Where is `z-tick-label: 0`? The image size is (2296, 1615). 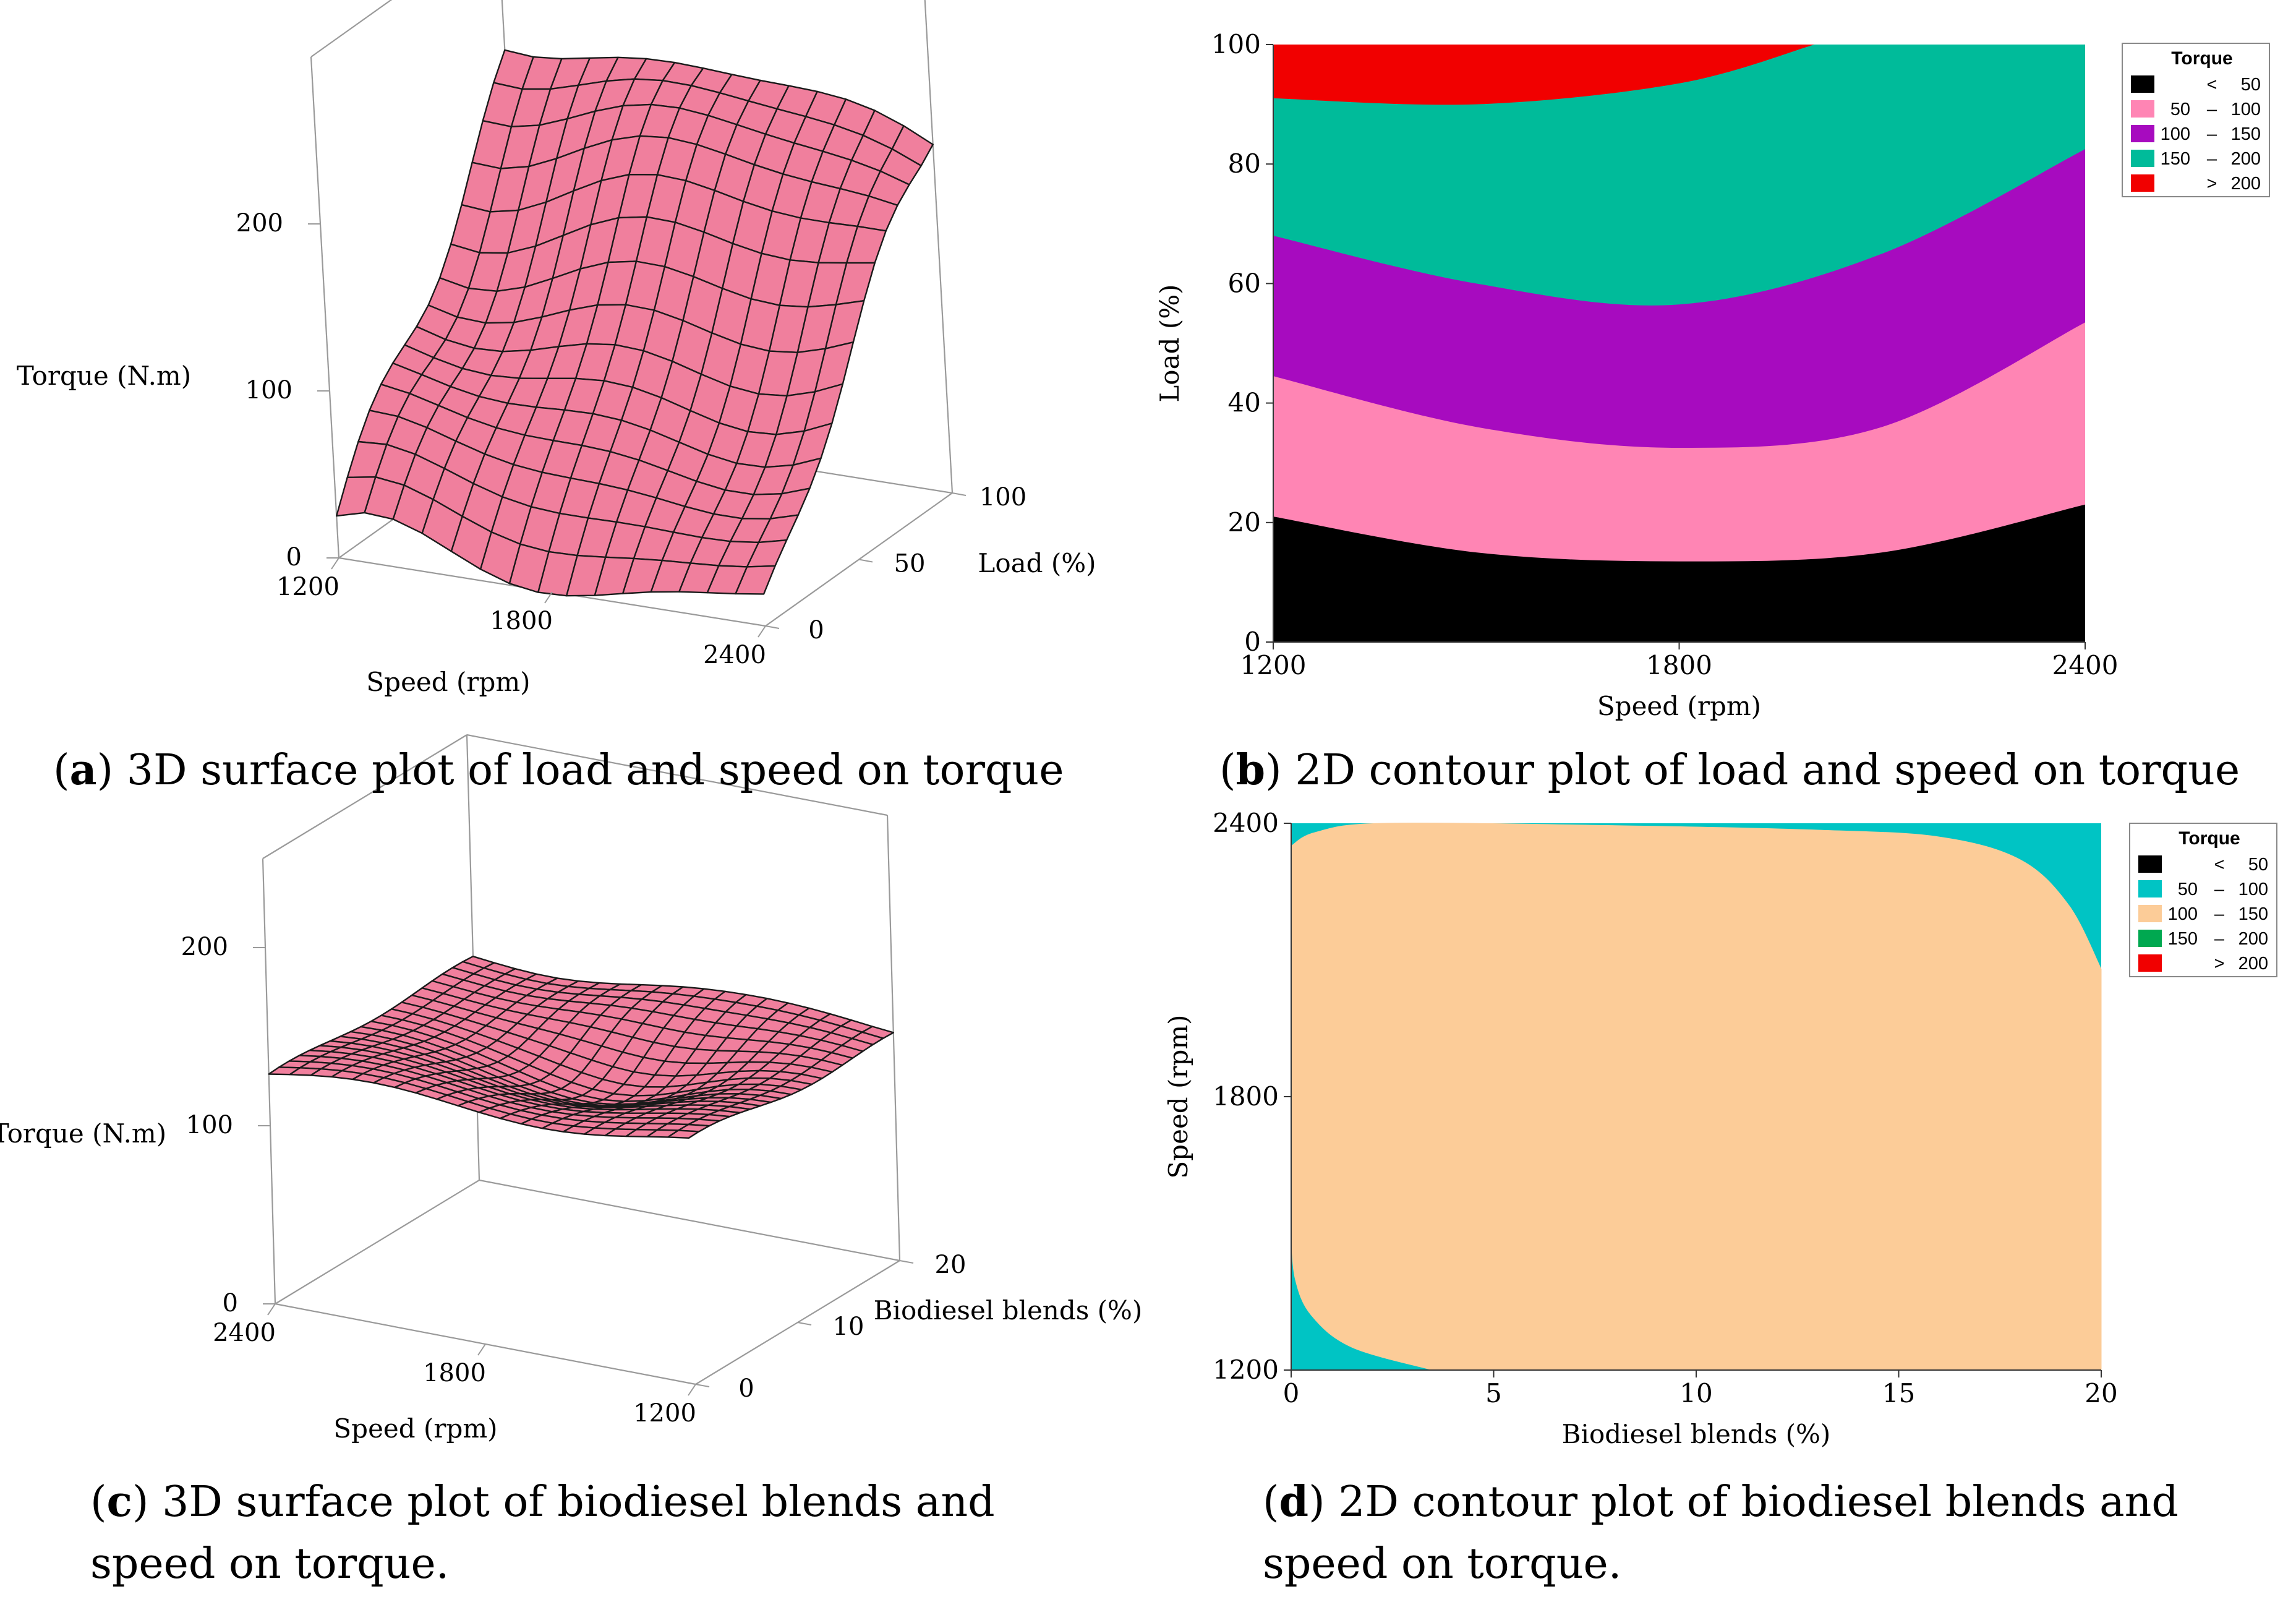 z-tick-label: 0 is located at coordinates (230, 1303).